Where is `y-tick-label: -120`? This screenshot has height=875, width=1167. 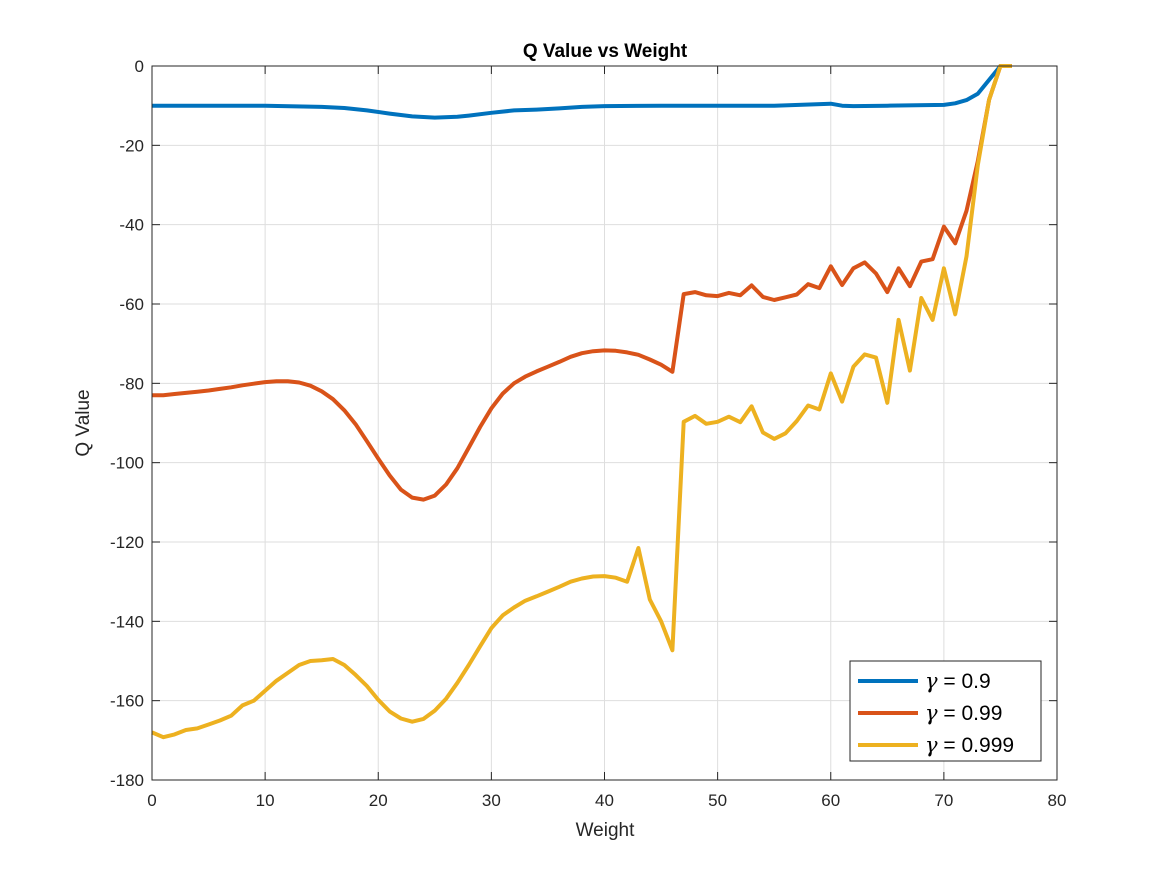
y-tick-label: -120 is located at coordinates (127, 542).